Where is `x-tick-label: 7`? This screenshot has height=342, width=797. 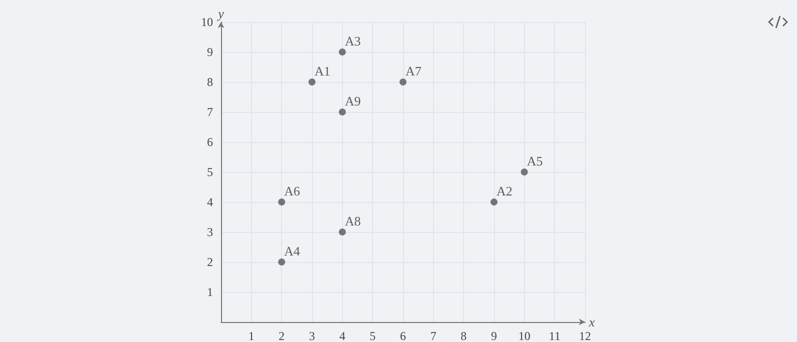
x-tick-label: 7 is located at coordinates (433, 335).